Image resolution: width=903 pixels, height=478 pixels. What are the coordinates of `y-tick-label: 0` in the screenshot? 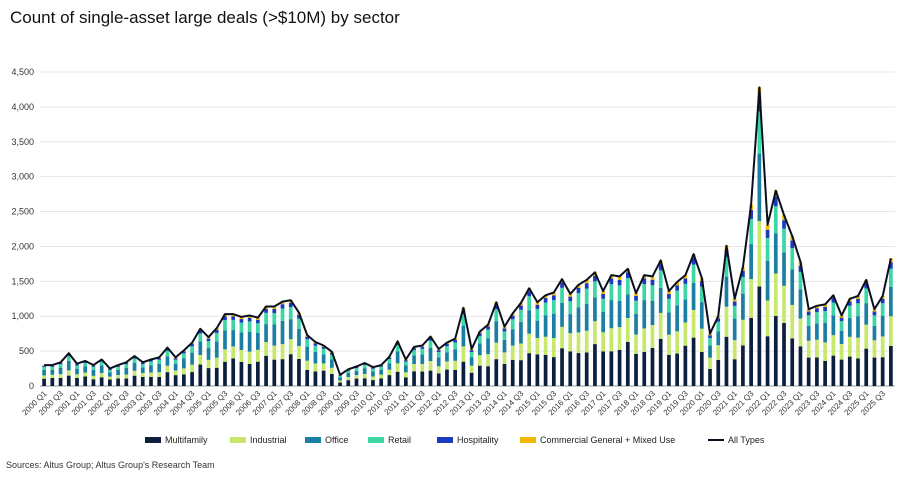 It's located at (31, 386).